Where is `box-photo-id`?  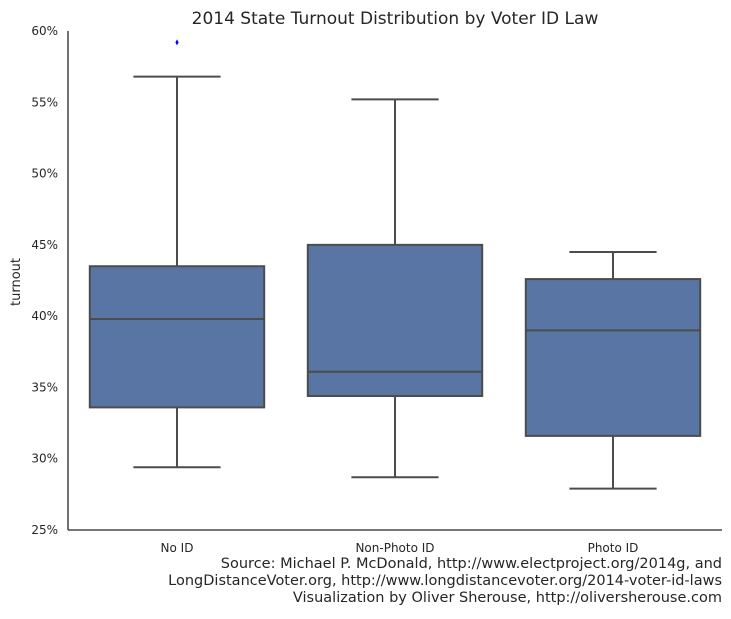 box-photo-id is located at coordinates (613, 357).